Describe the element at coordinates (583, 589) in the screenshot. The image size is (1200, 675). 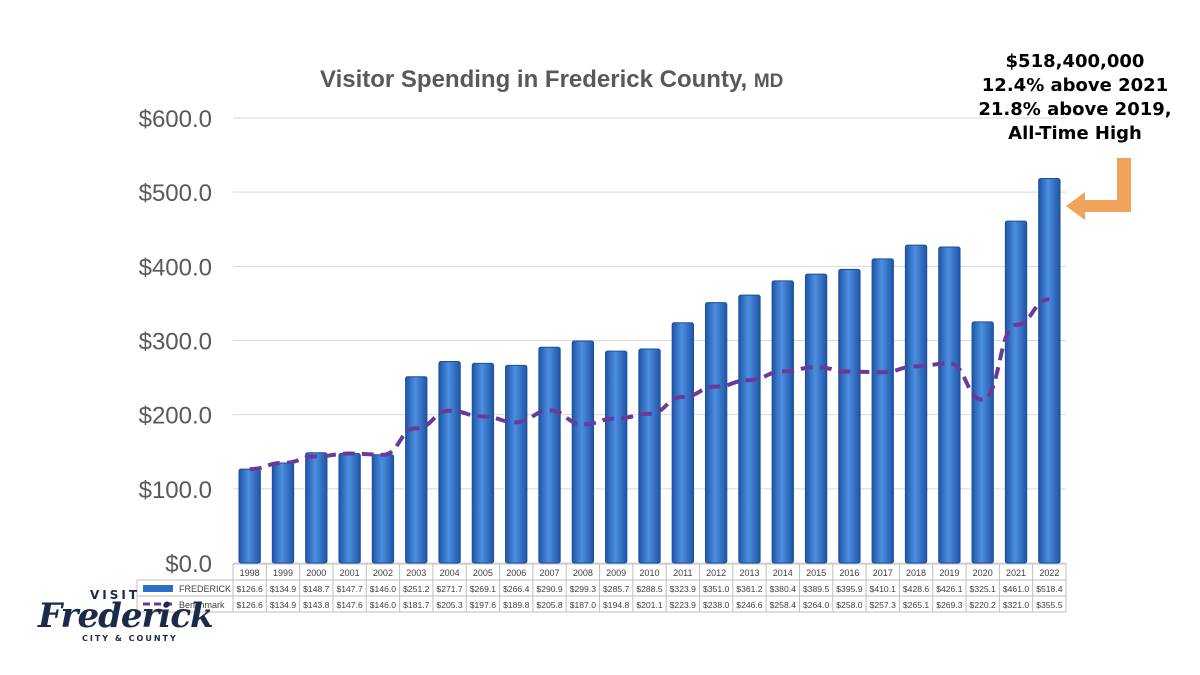
I see `data-label: $299.3` at that location.